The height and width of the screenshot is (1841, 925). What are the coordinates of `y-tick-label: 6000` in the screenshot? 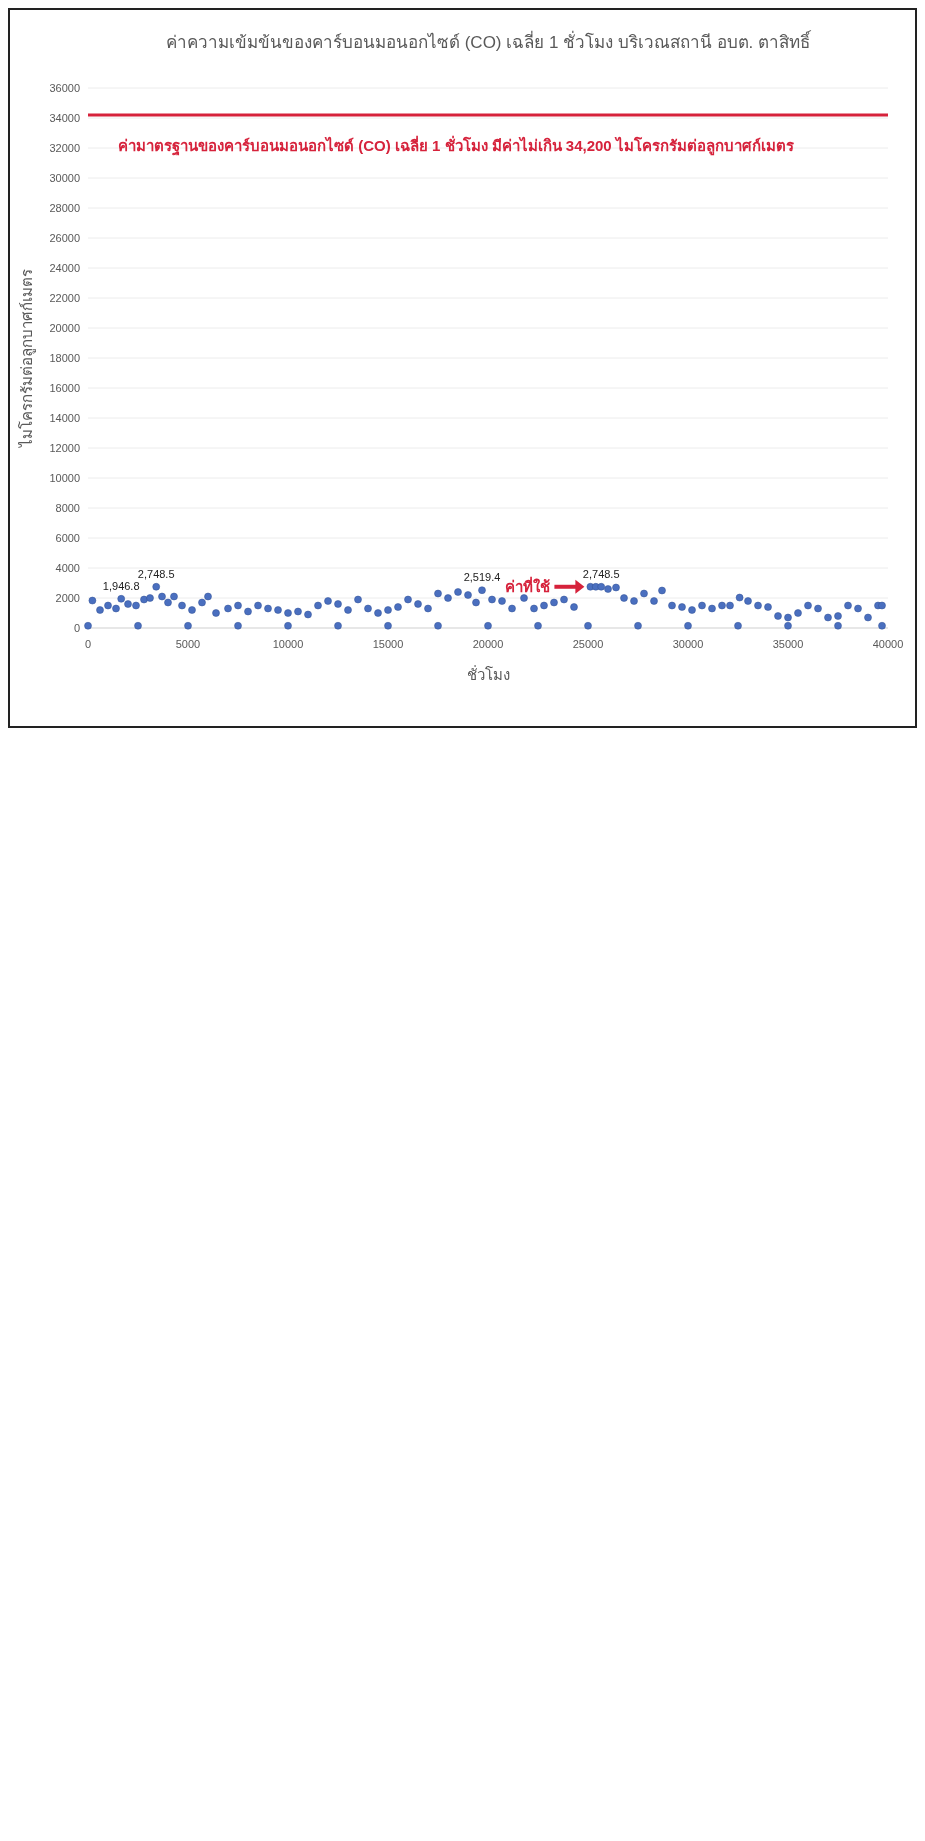 It's located at (67, 537).